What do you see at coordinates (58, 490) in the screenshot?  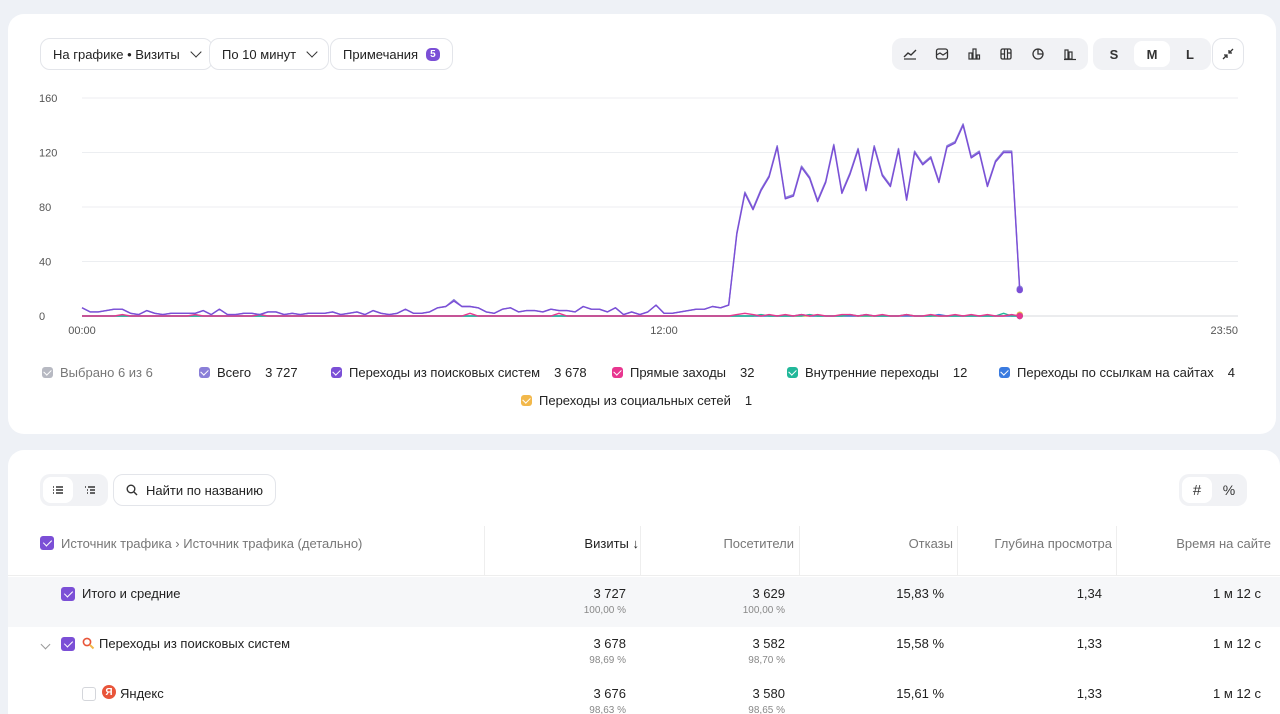 I see `list-view-icon` at bounding box center [58, 490].